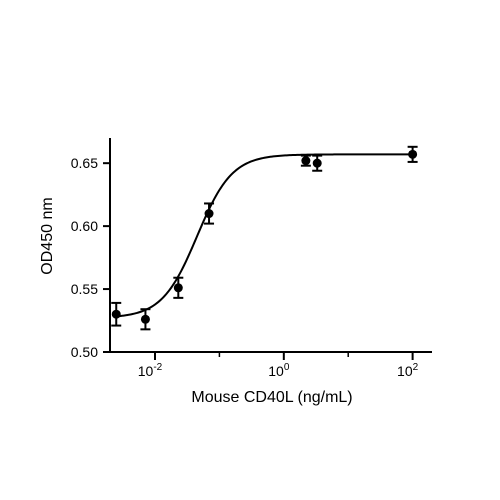 The image size is (500, 500). I want to click on y-tick-label: 0.65, so click(84, 163).